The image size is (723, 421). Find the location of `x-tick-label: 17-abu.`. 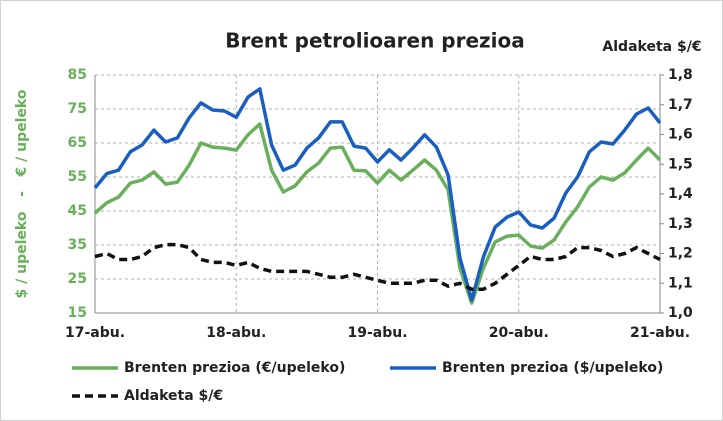

x-tick-label: 17-abu. is located at coordinates (95, 333).